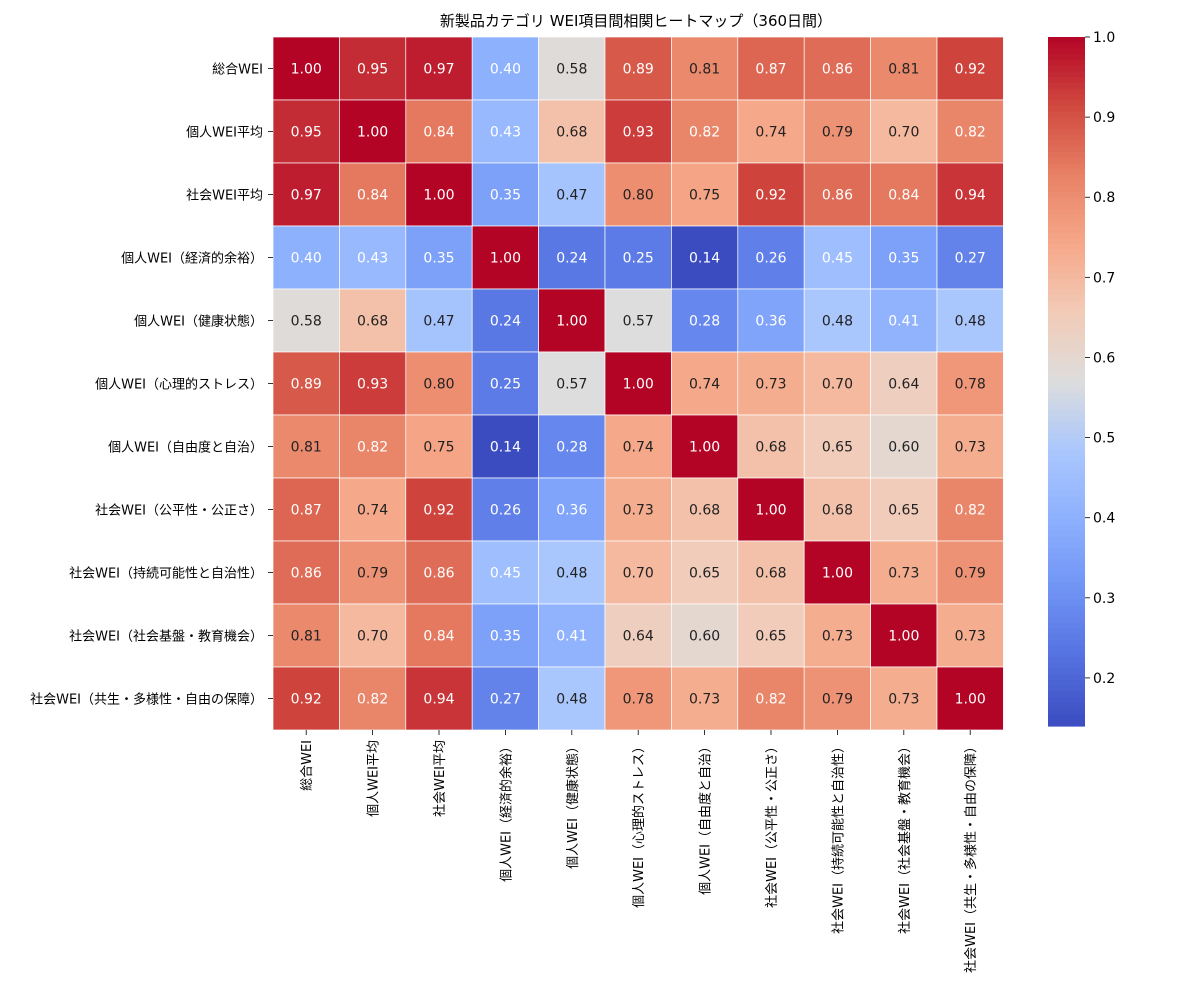 The height and width of the screenshot is (1000, 1200). Describe the element at coordinates (1104, 439) in the screenshot. I see `colorbar-tick-label: 0.5` at that location.